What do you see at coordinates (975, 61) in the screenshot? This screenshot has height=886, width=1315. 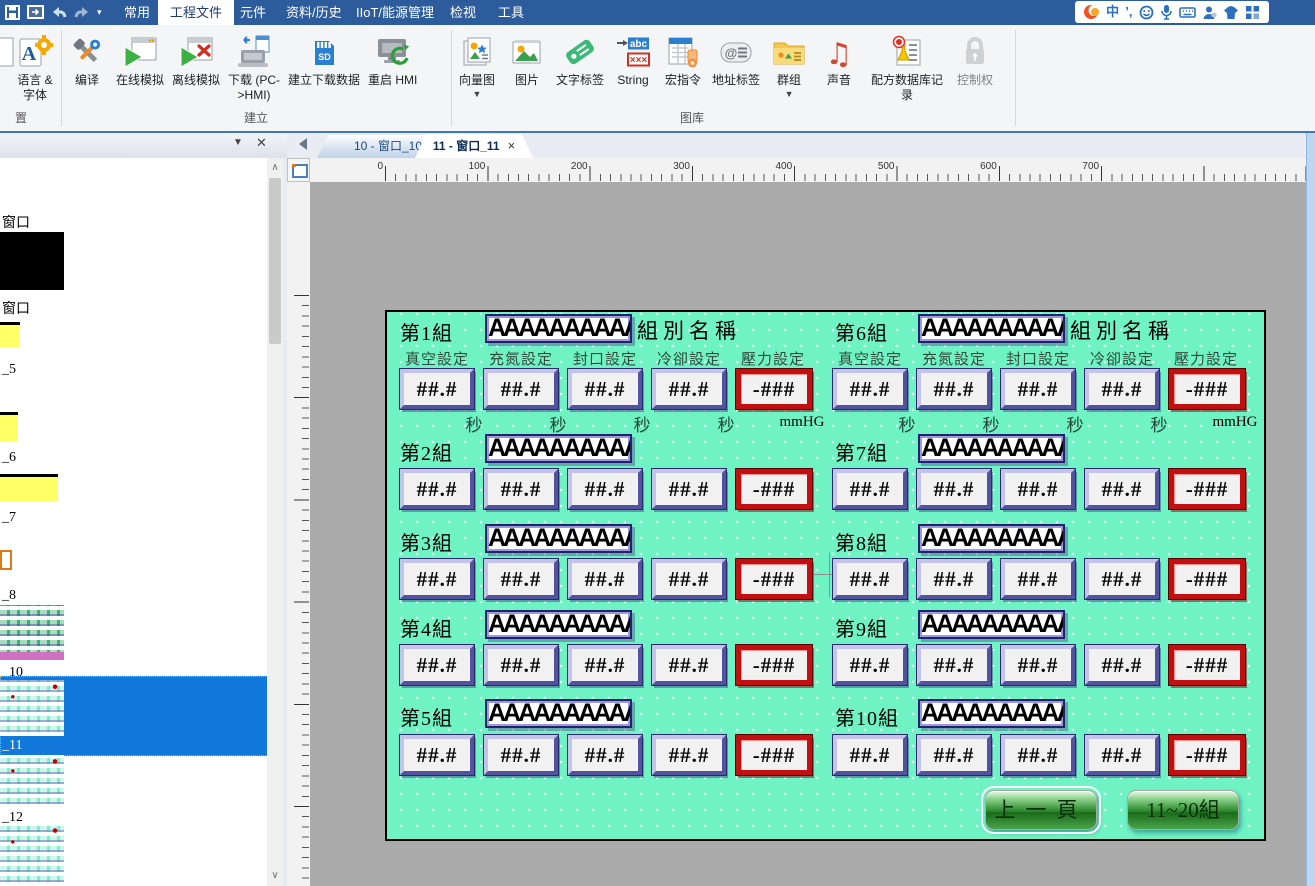 I see `ribbon-item-authority: 控制权` at bounding box center [975, 61].